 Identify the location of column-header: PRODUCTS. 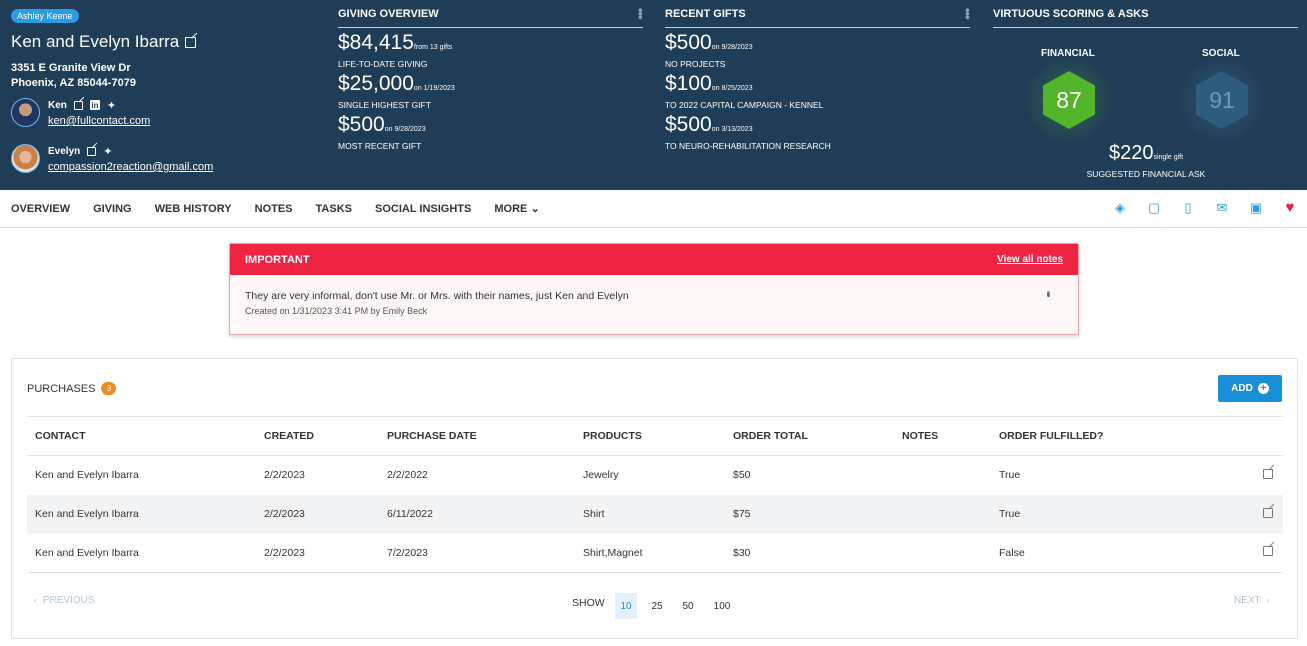
(650, 436).